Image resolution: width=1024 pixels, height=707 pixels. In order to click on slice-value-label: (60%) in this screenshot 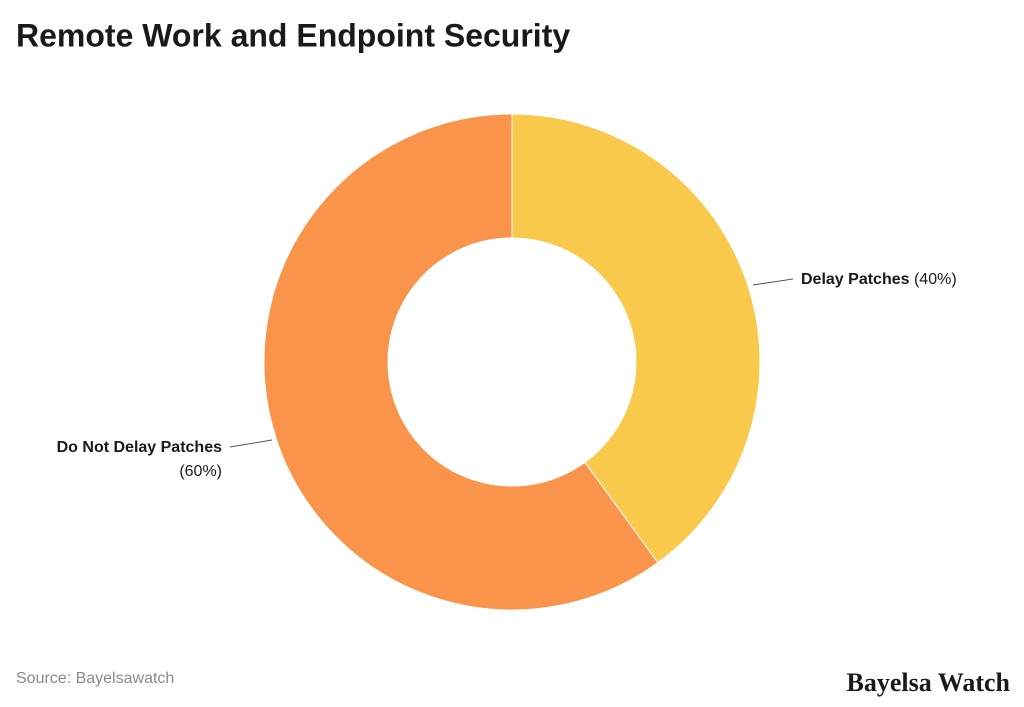, I will do `click(200, 471)`.